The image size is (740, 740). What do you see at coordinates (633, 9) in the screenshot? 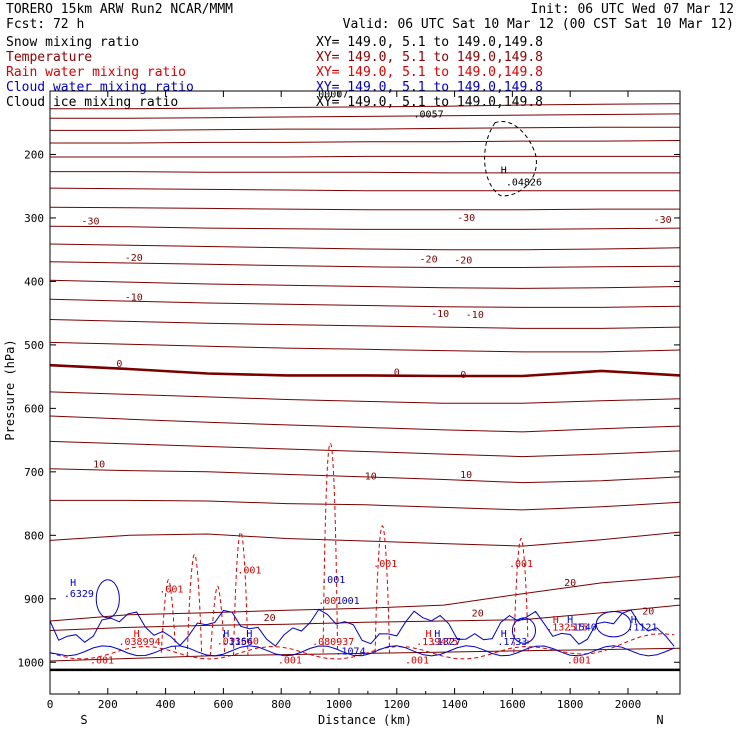
I see `header-init: Init: 06 UTC Wed 07 Mar 12` at bounding box center [633, 9].